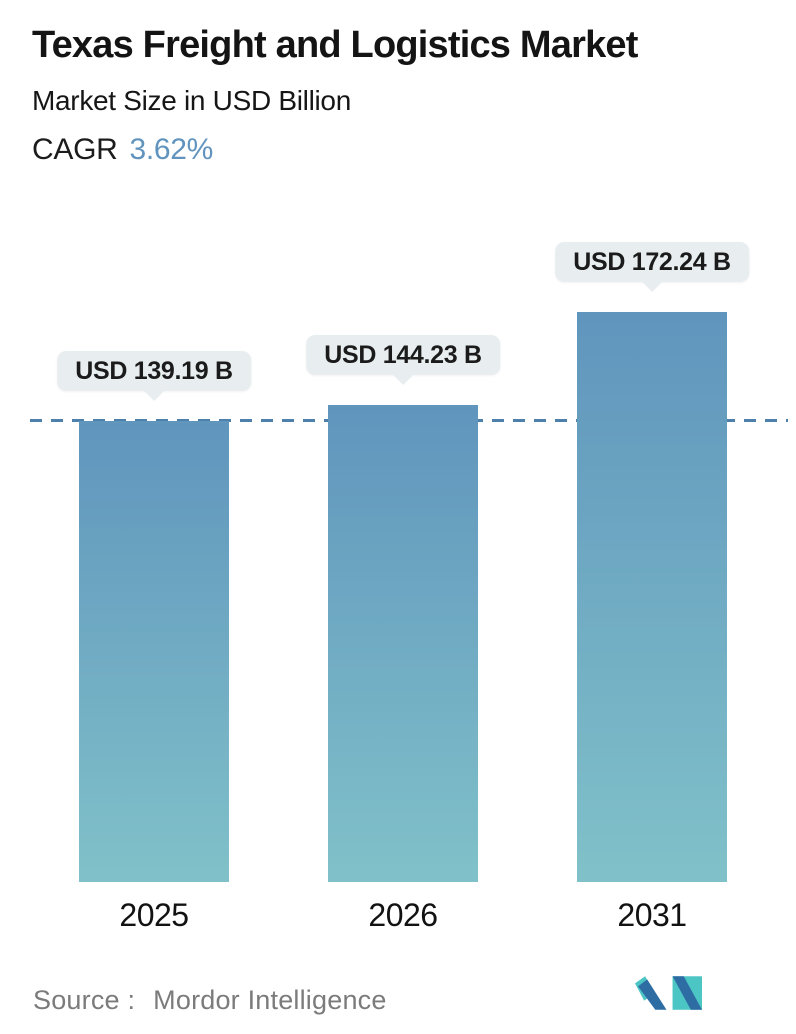  I want to click on value-callout: USD 144.23 B, so click(403, 360).